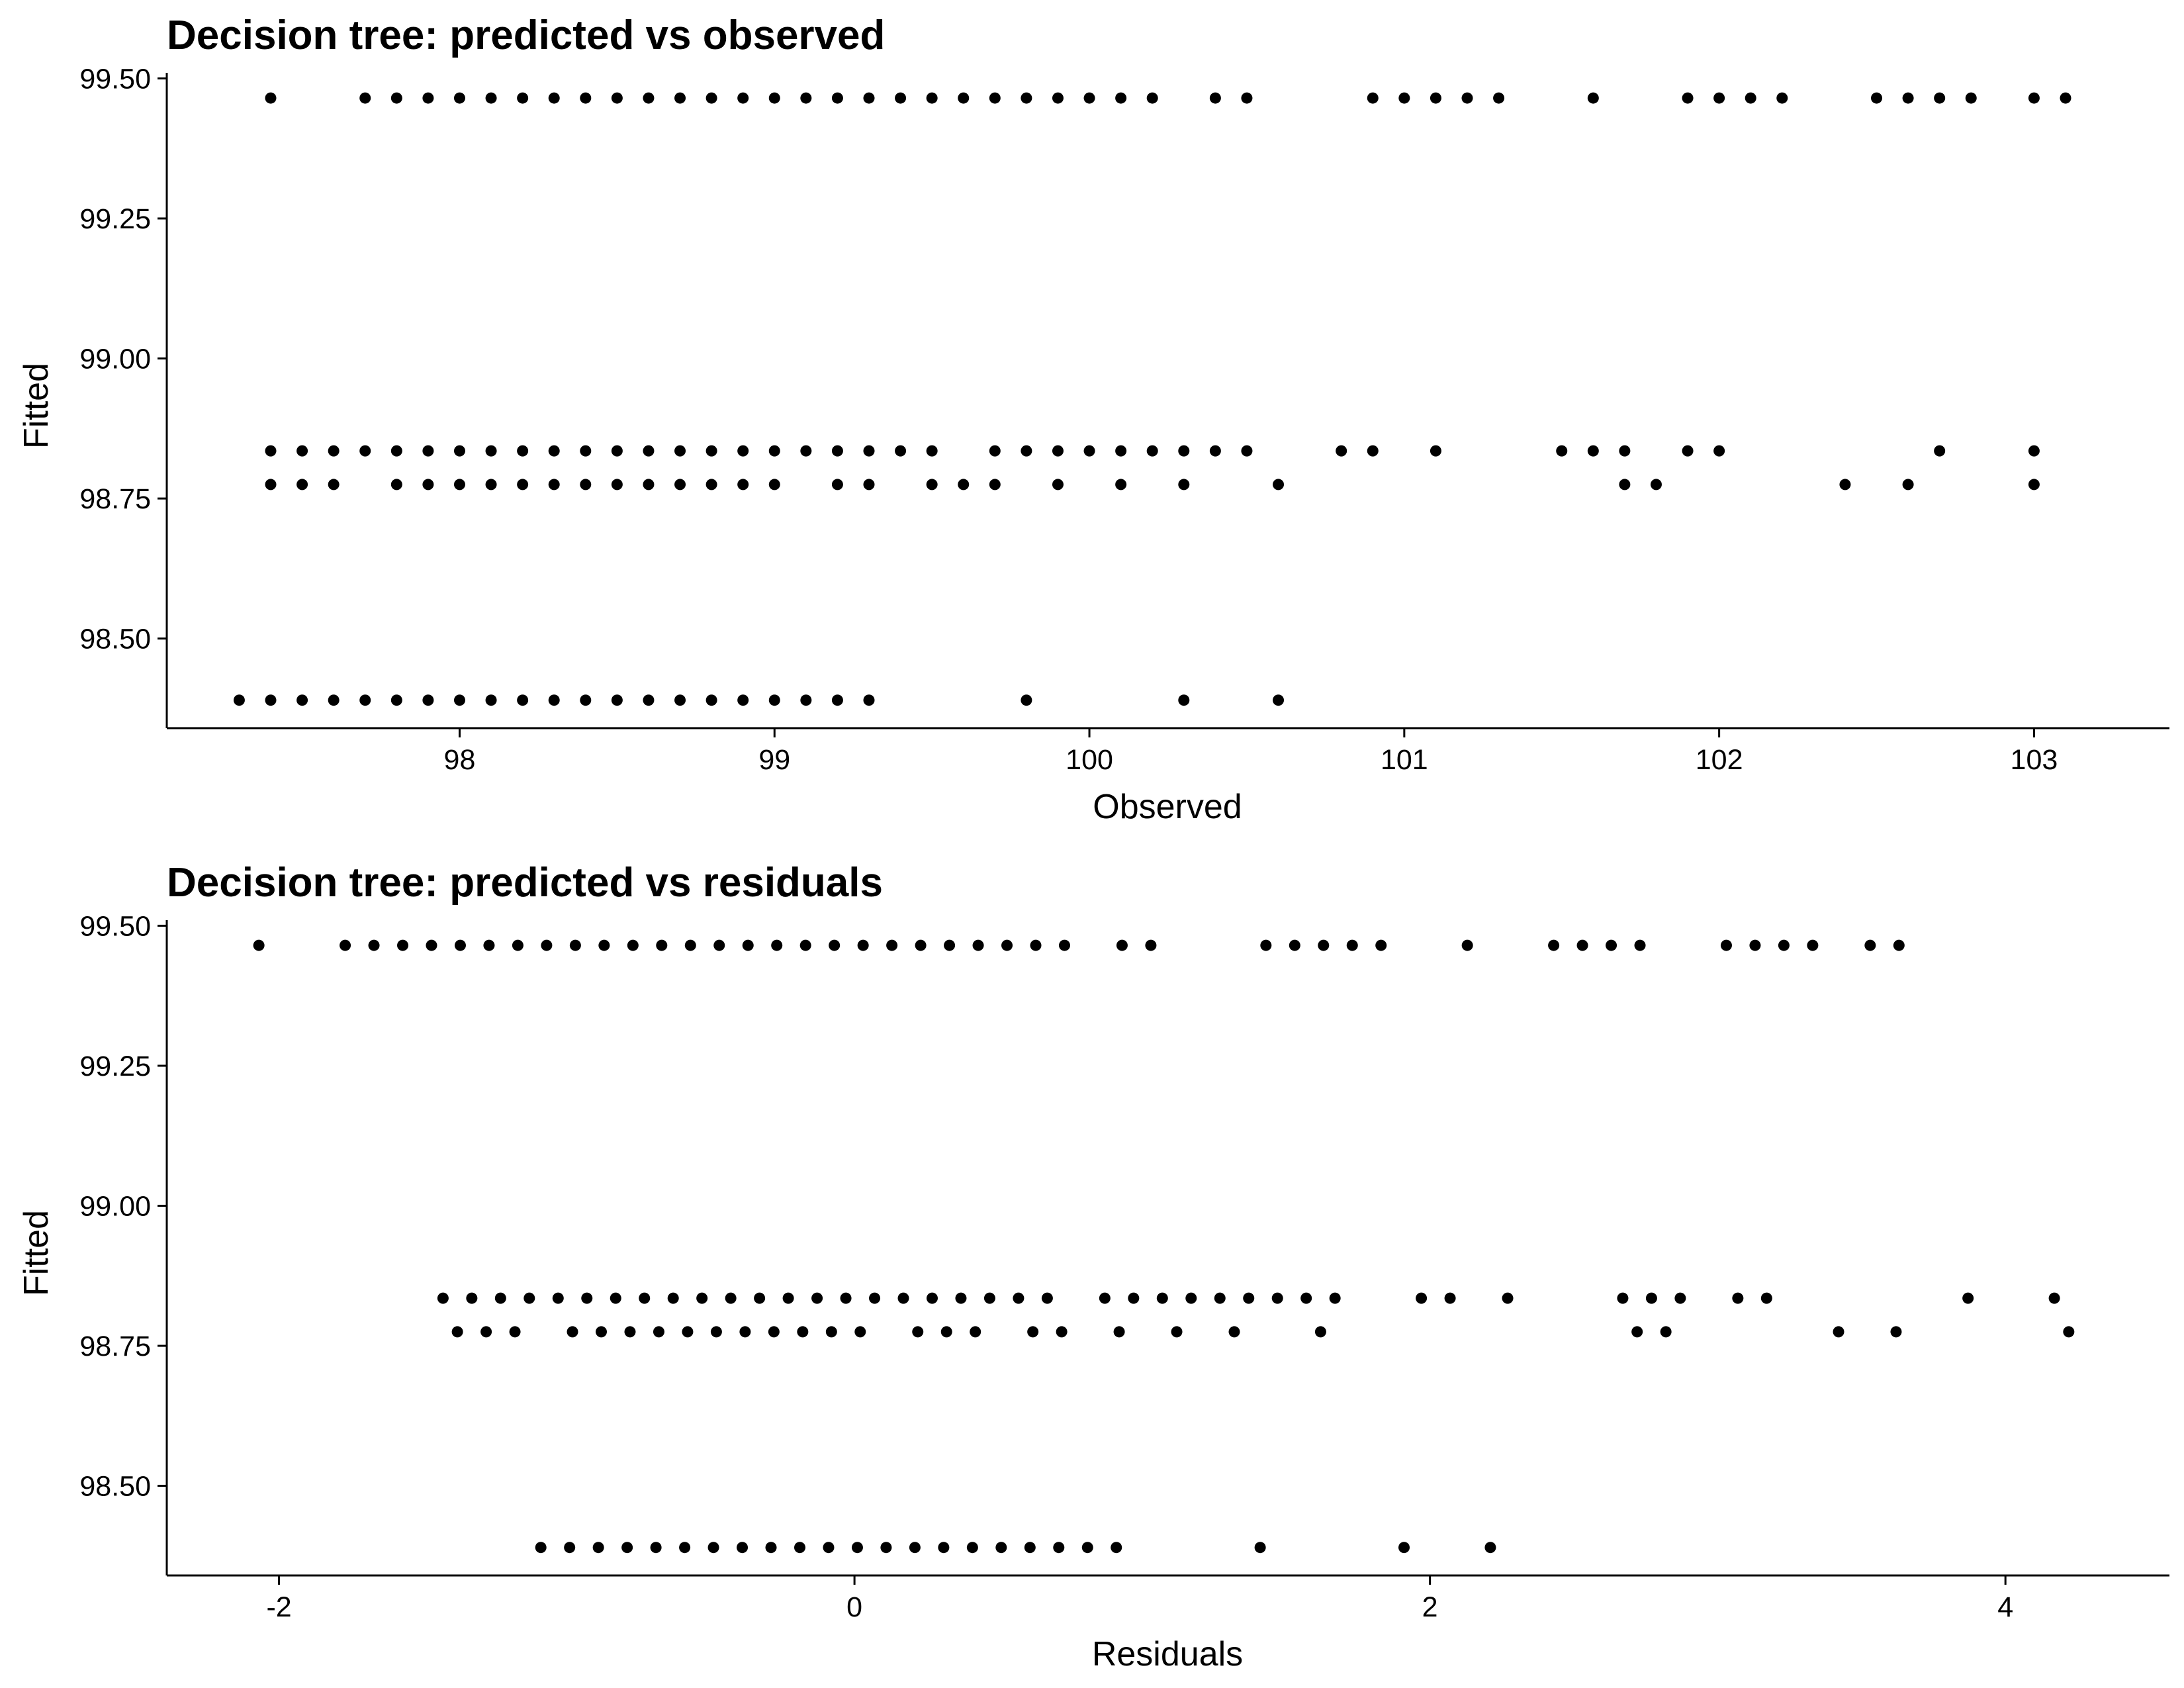 The image size is (2184, 1688). What do you see at coordinates (115, 1346) in the screenshot?
I see `y-tick-label: 98.75` at bounding box center [115, 1346].